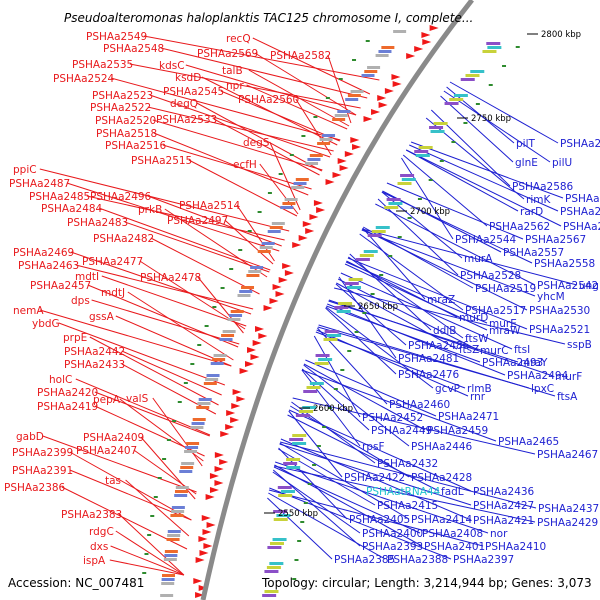 The image size is (600, 600). Describe the element at coordinates (122, 96) in the screenshot. I see `gene-label-left: PSHAa2523` at that location.